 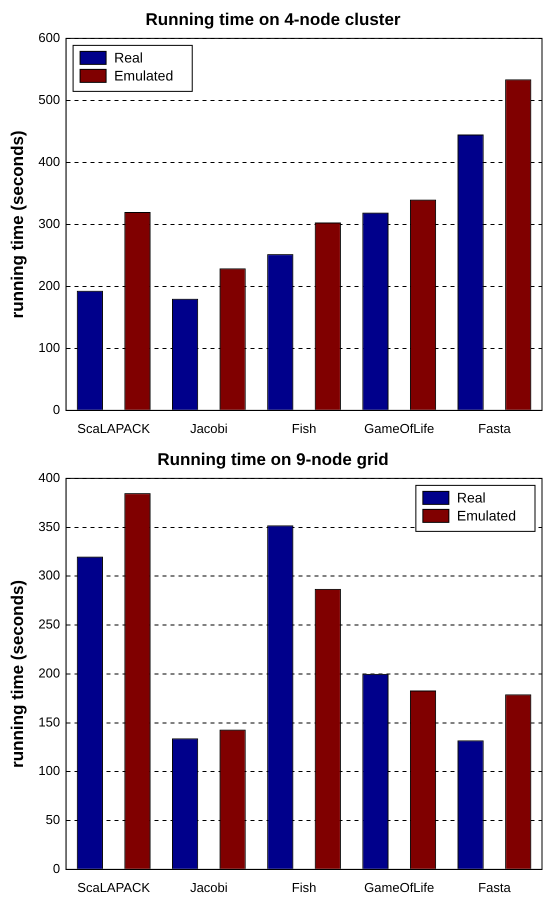 I want to click on y-tick-label: 250, so click(x=49, y=624).